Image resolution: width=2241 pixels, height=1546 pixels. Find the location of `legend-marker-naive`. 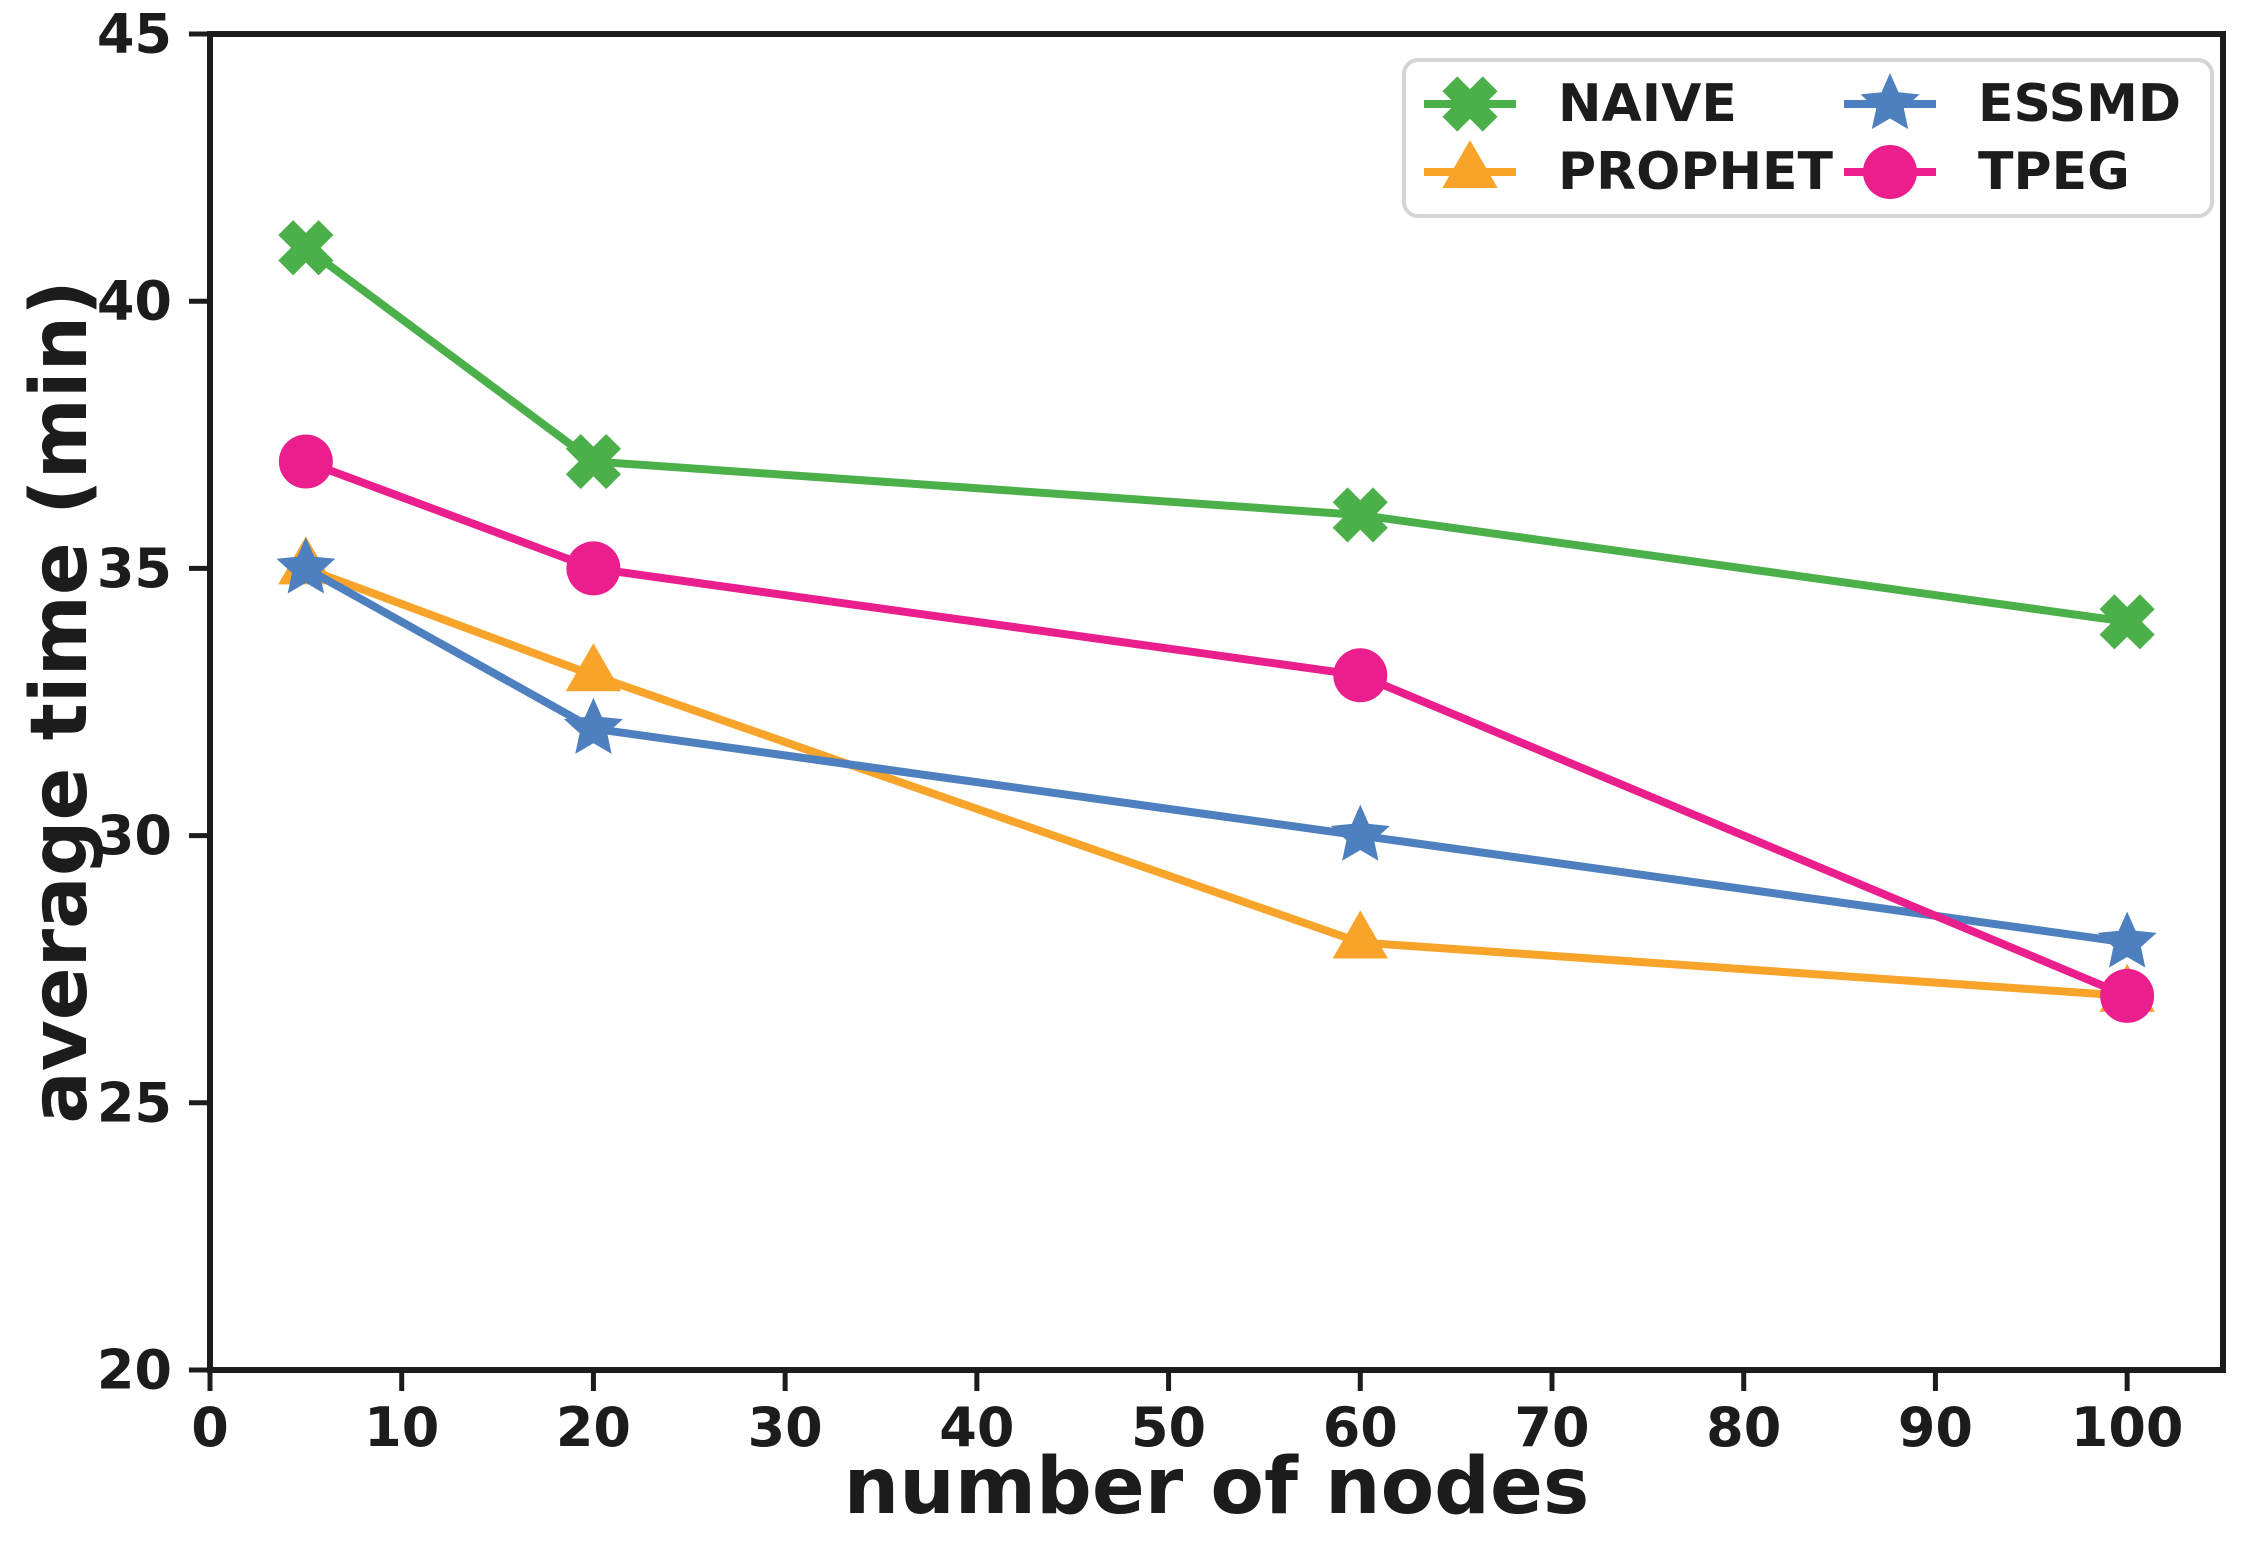

legend-marker-naive is located at coordinates (1470, 104).